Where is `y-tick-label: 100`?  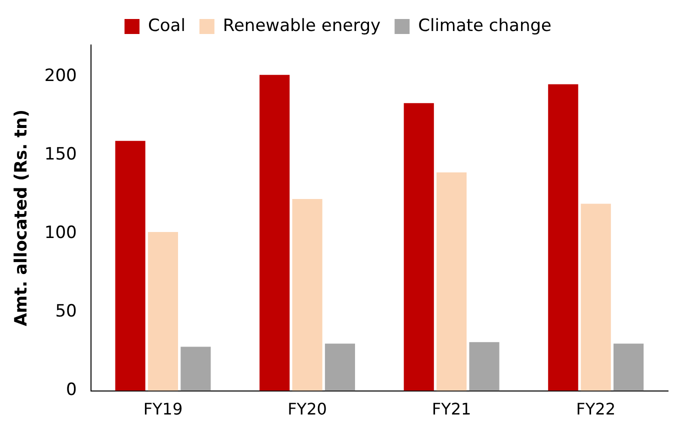 y-tick-label: 100 is located at coordinates (60, 233).